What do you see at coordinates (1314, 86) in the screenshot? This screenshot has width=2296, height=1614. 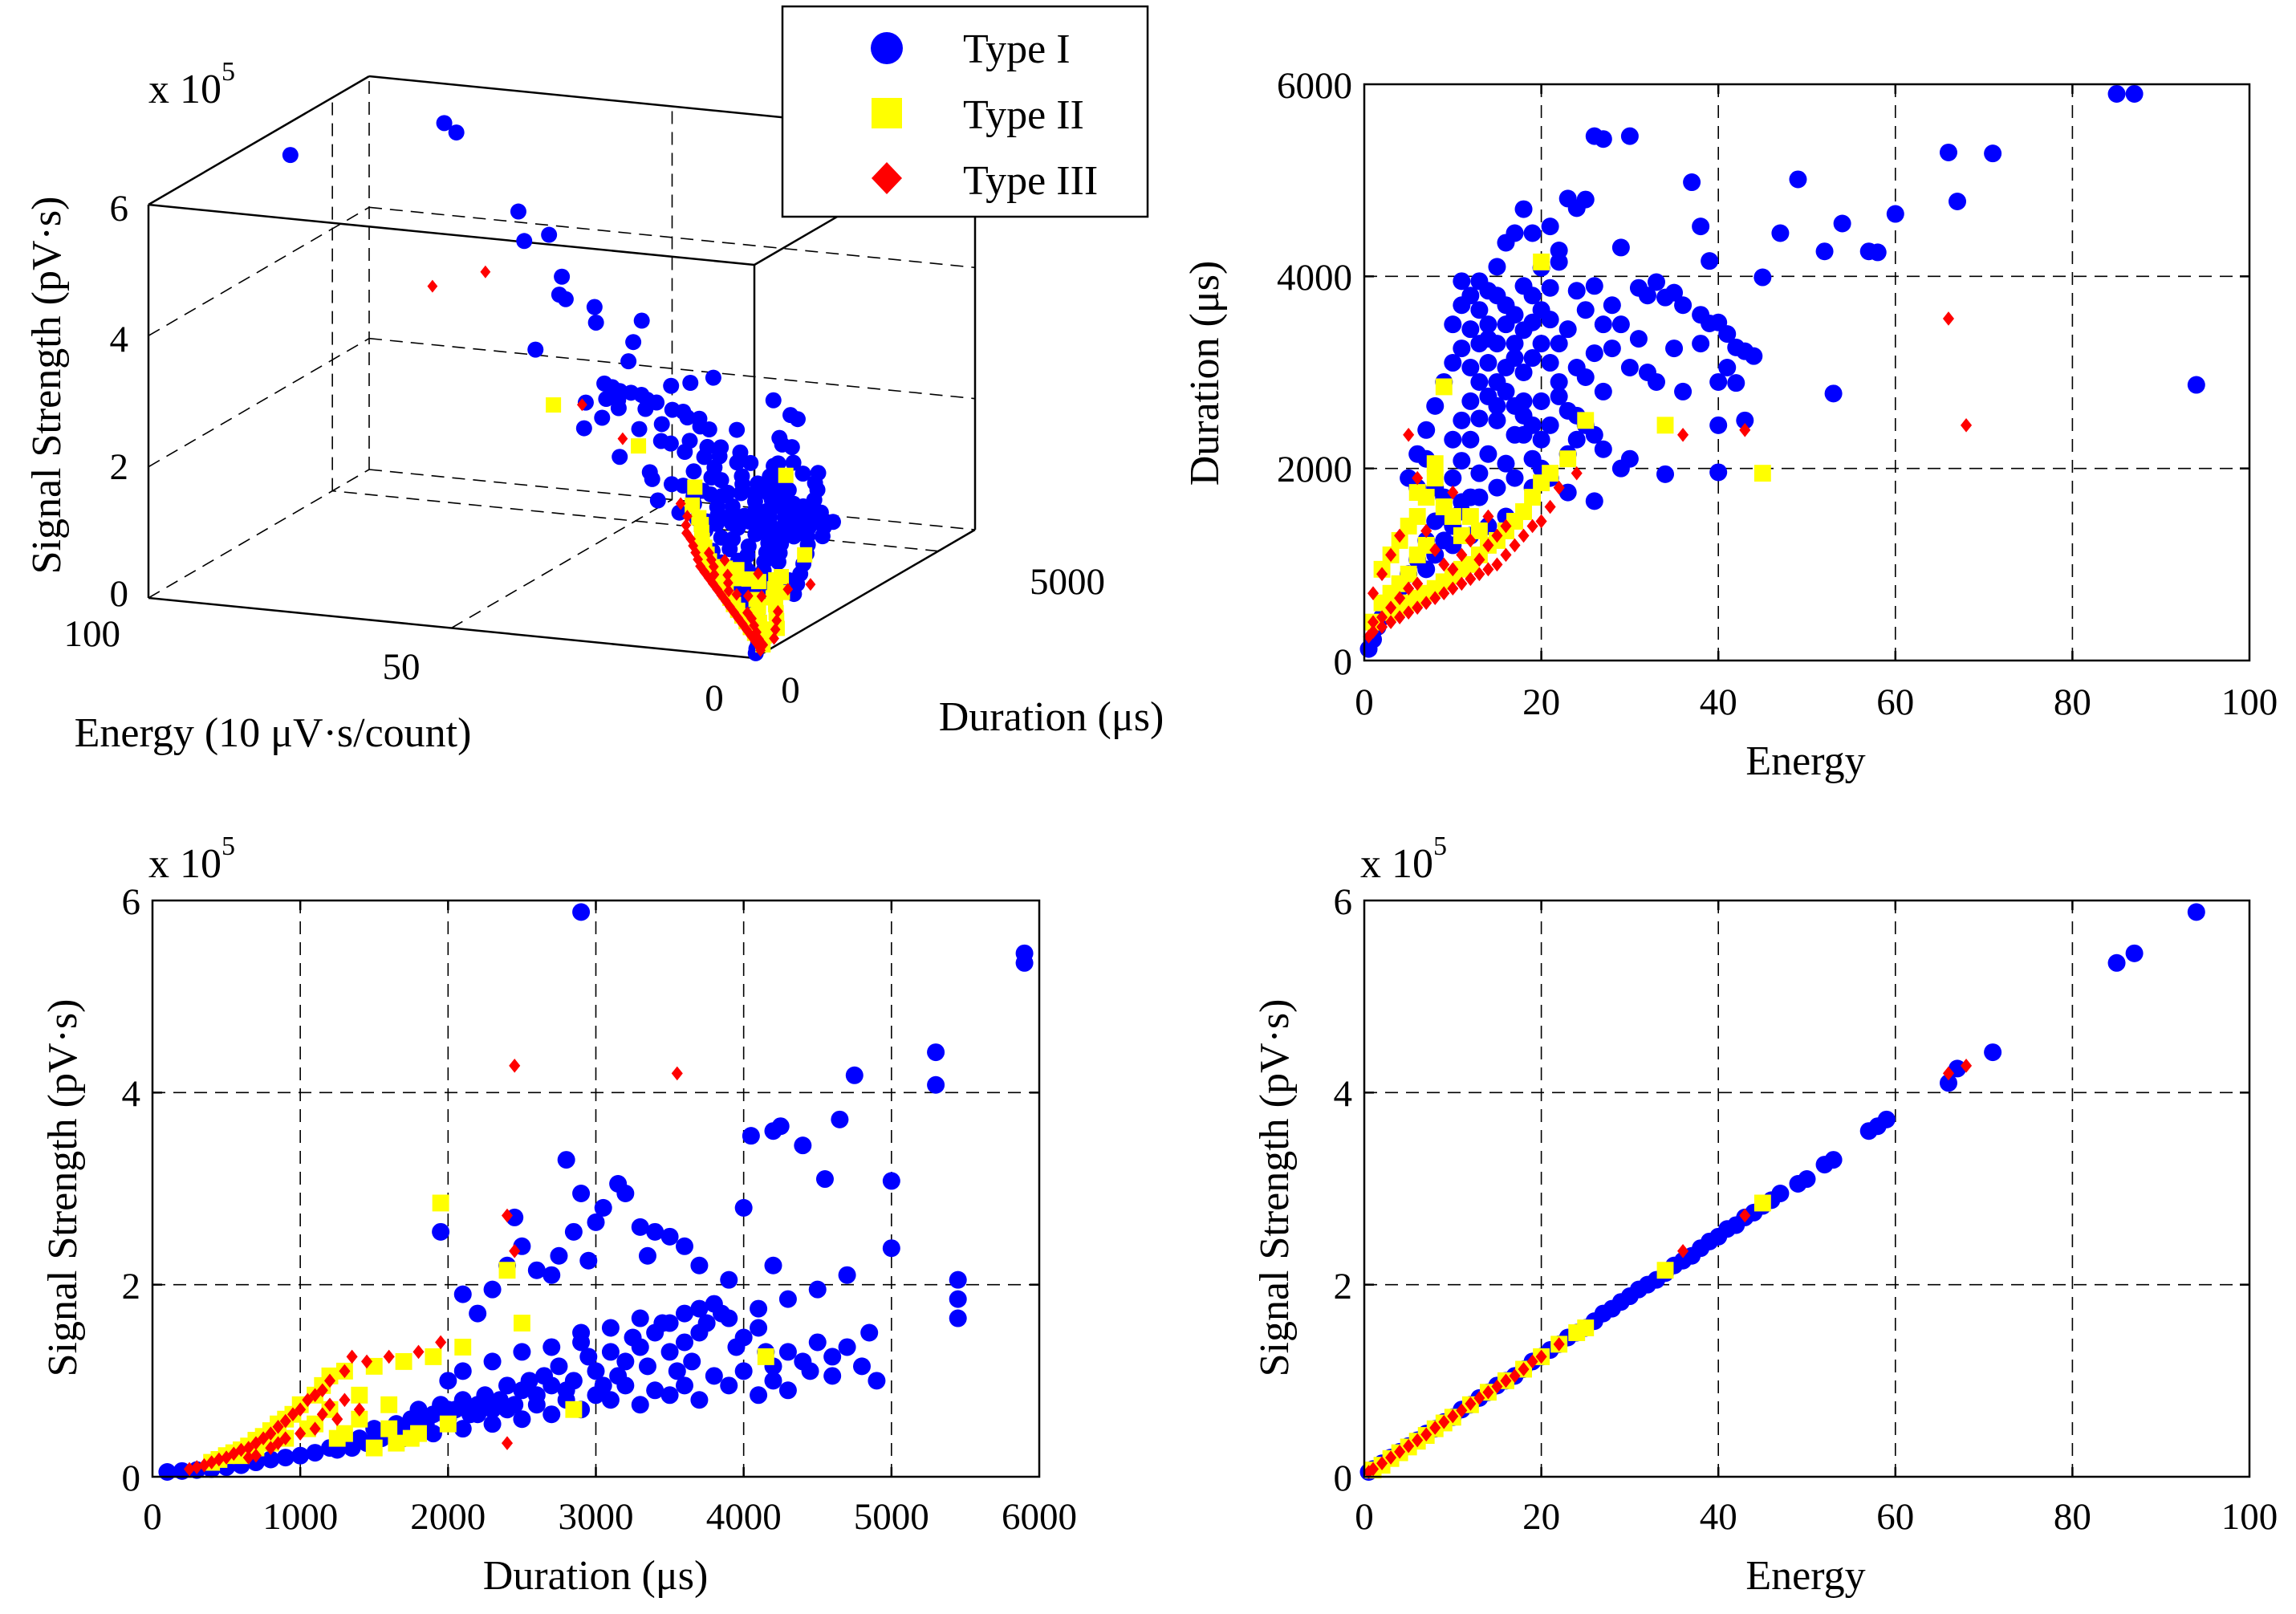 I see `y-tick-label: 6000` at bounding box center [1314, 86].